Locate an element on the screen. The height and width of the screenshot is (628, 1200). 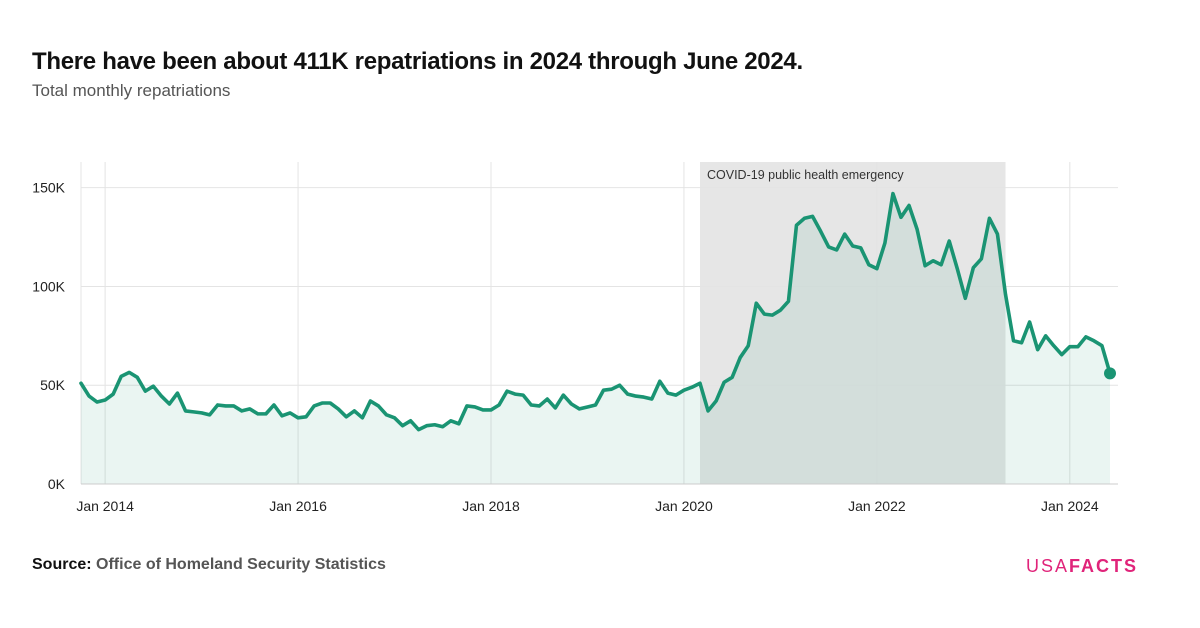
last-point-marker is located at coordinates (1110, 373).